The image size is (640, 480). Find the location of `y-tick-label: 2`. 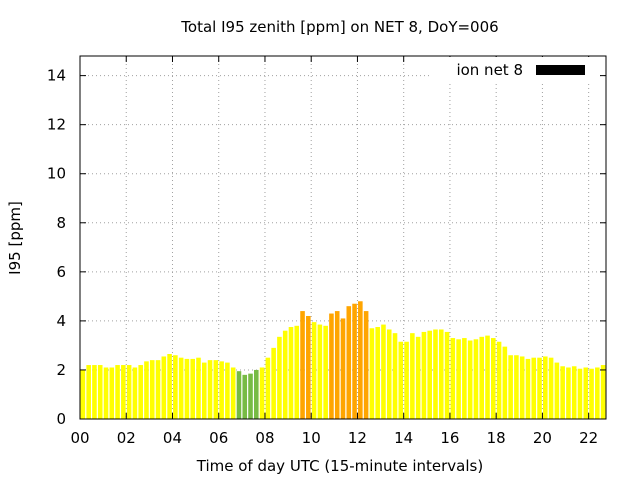

y-tick-label: 2 is located at coordinates (61, 370).